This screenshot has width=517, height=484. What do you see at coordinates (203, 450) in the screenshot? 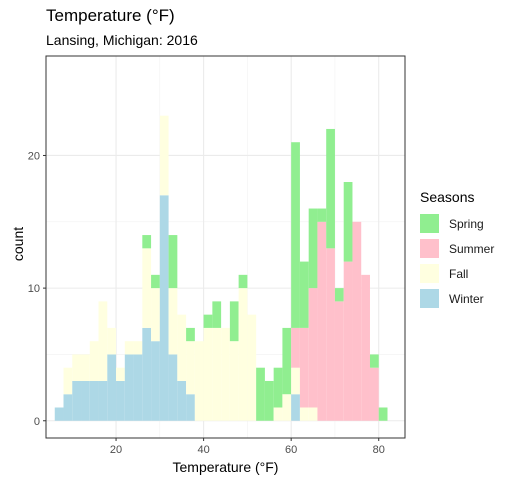
I see `x-tick-label: 40` at bounding box center [203, 450].